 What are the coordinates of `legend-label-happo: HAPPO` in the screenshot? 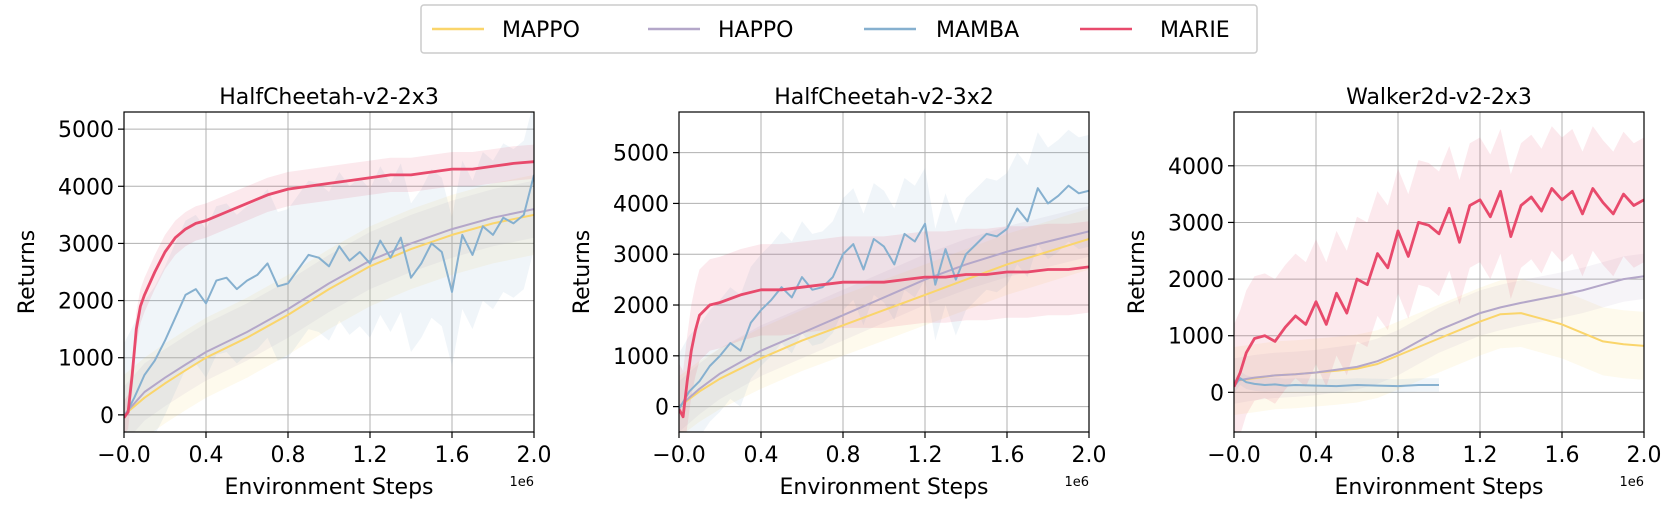 It's located at (755, 30).